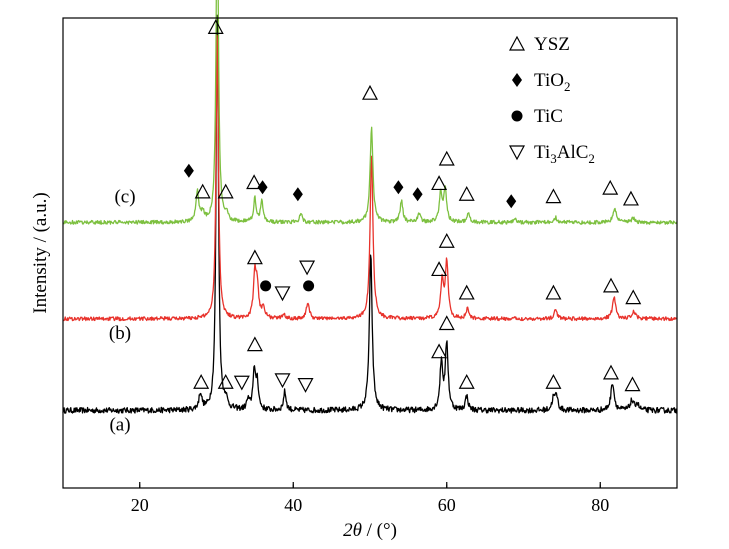 The image size is (729, 549). I want to click on x-tick-label: 40, so click(293, 505).